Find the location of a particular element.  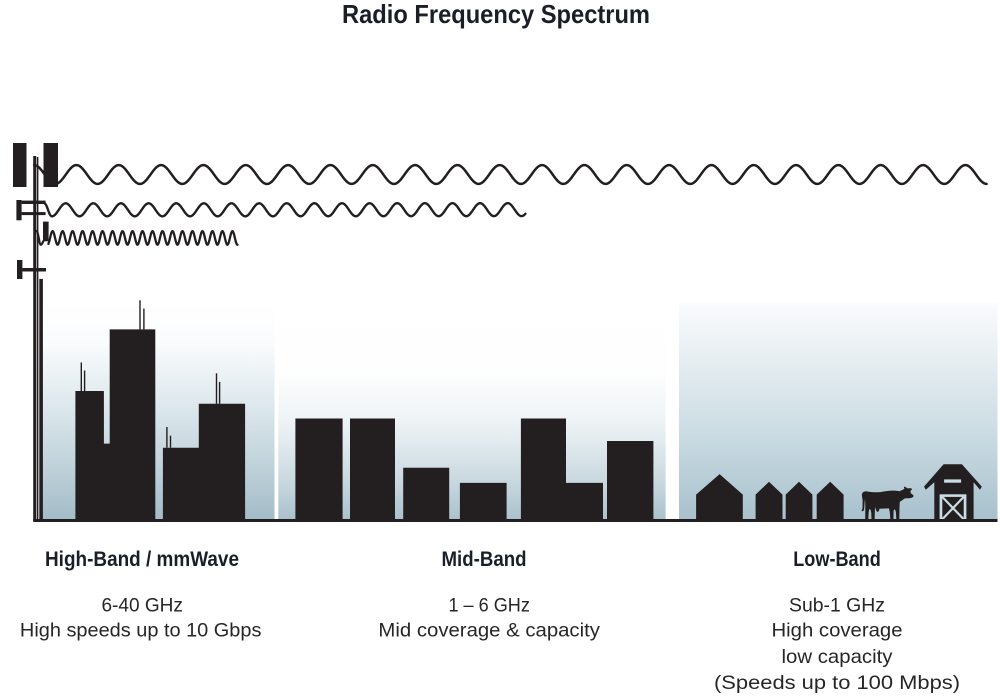

svg-text: High coverage is located at coordinates (837, 631).